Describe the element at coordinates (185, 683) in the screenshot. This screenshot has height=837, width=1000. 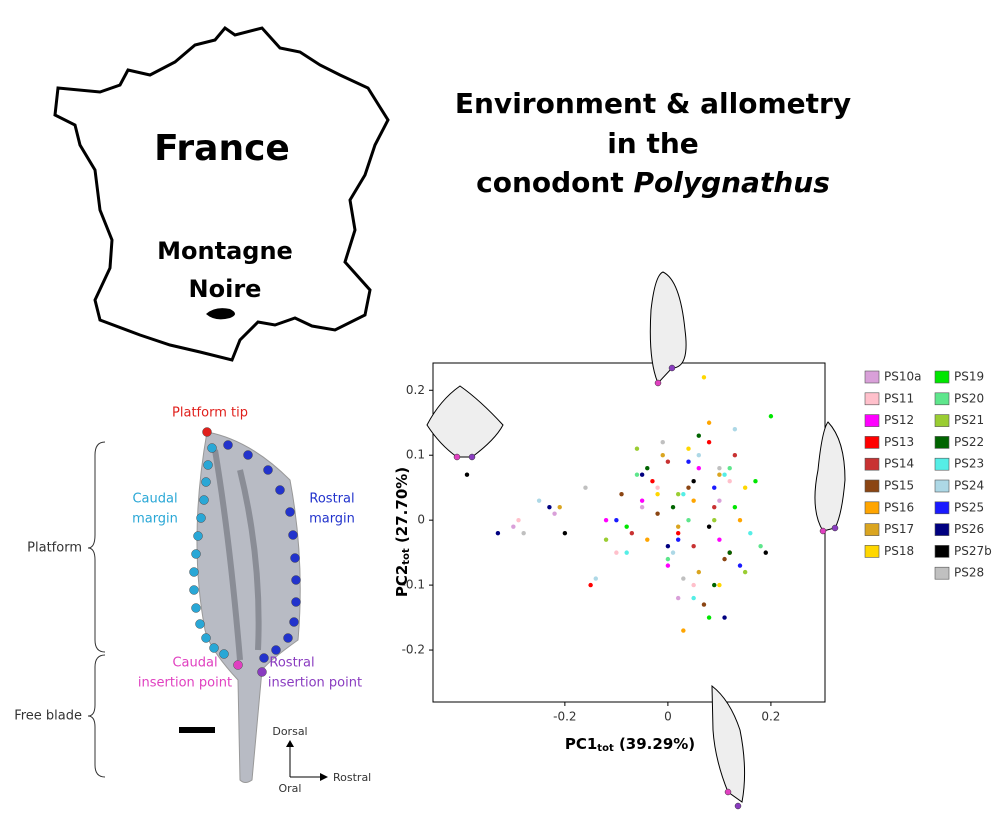
I see `label-caudal-insertion: insertion point` at that location.